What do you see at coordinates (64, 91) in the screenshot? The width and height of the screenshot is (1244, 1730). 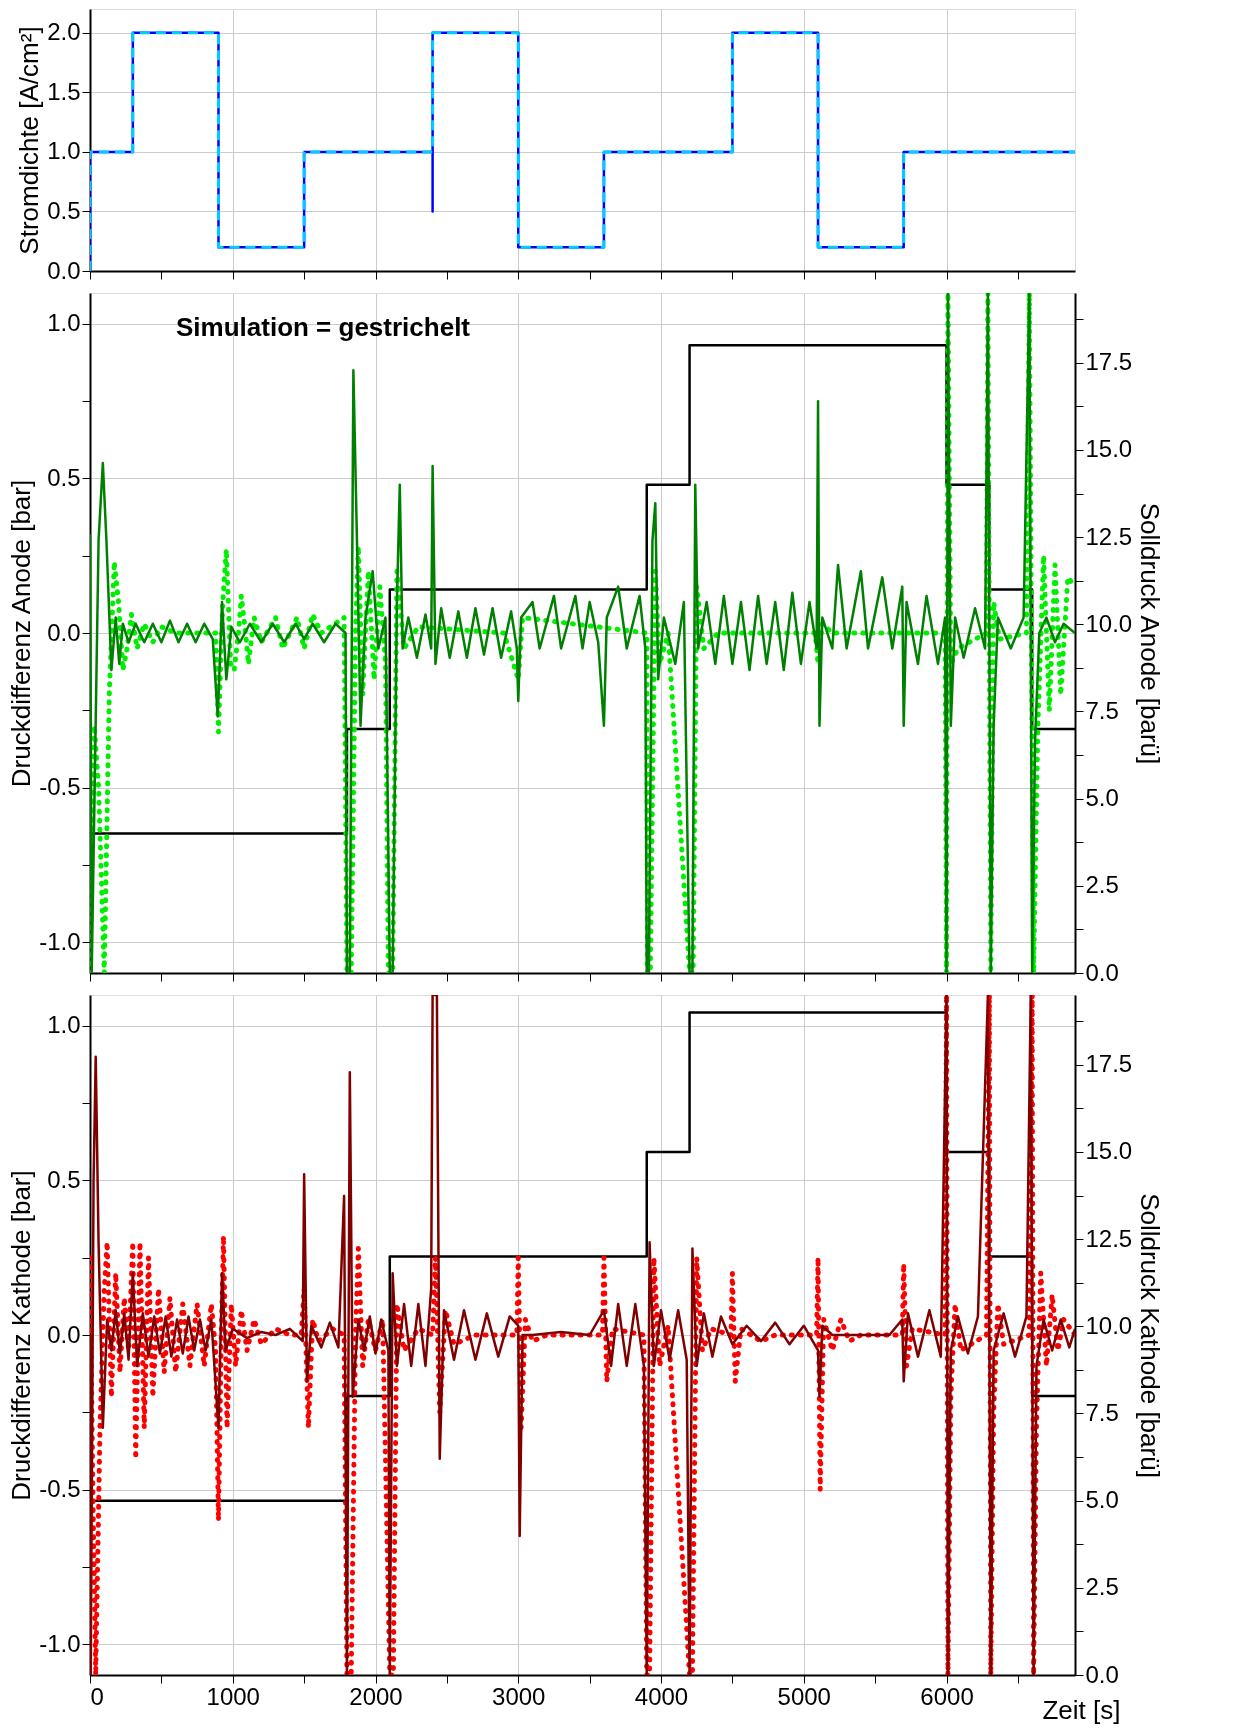 I see `y-tick-label: 1.5` at bounding box center [64, 91].